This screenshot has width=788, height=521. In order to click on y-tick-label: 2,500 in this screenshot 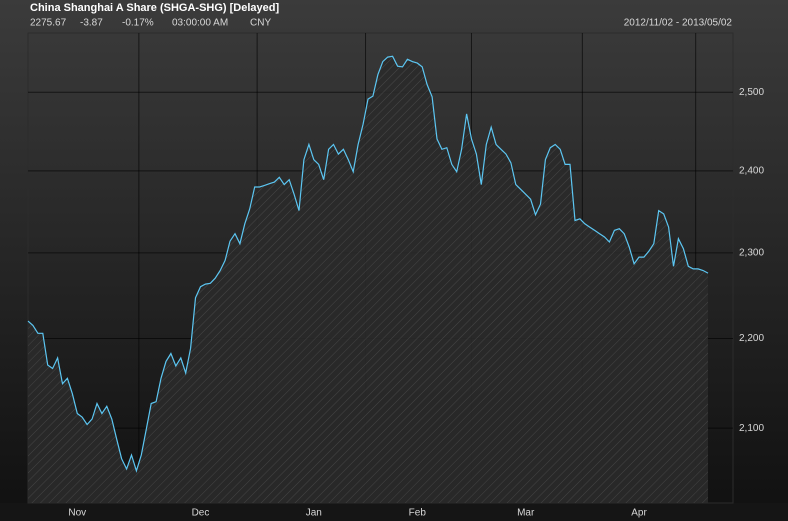, I will do `click(751, 92)`.